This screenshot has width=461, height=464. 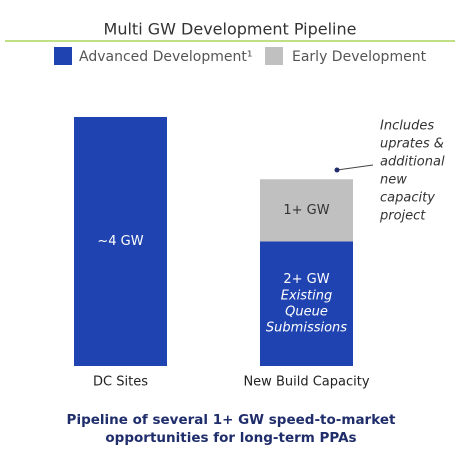 What do you see at coordinates (402, 216) in the screenshot?
I see `side-annotation: project` at bounding box center [402, 216].